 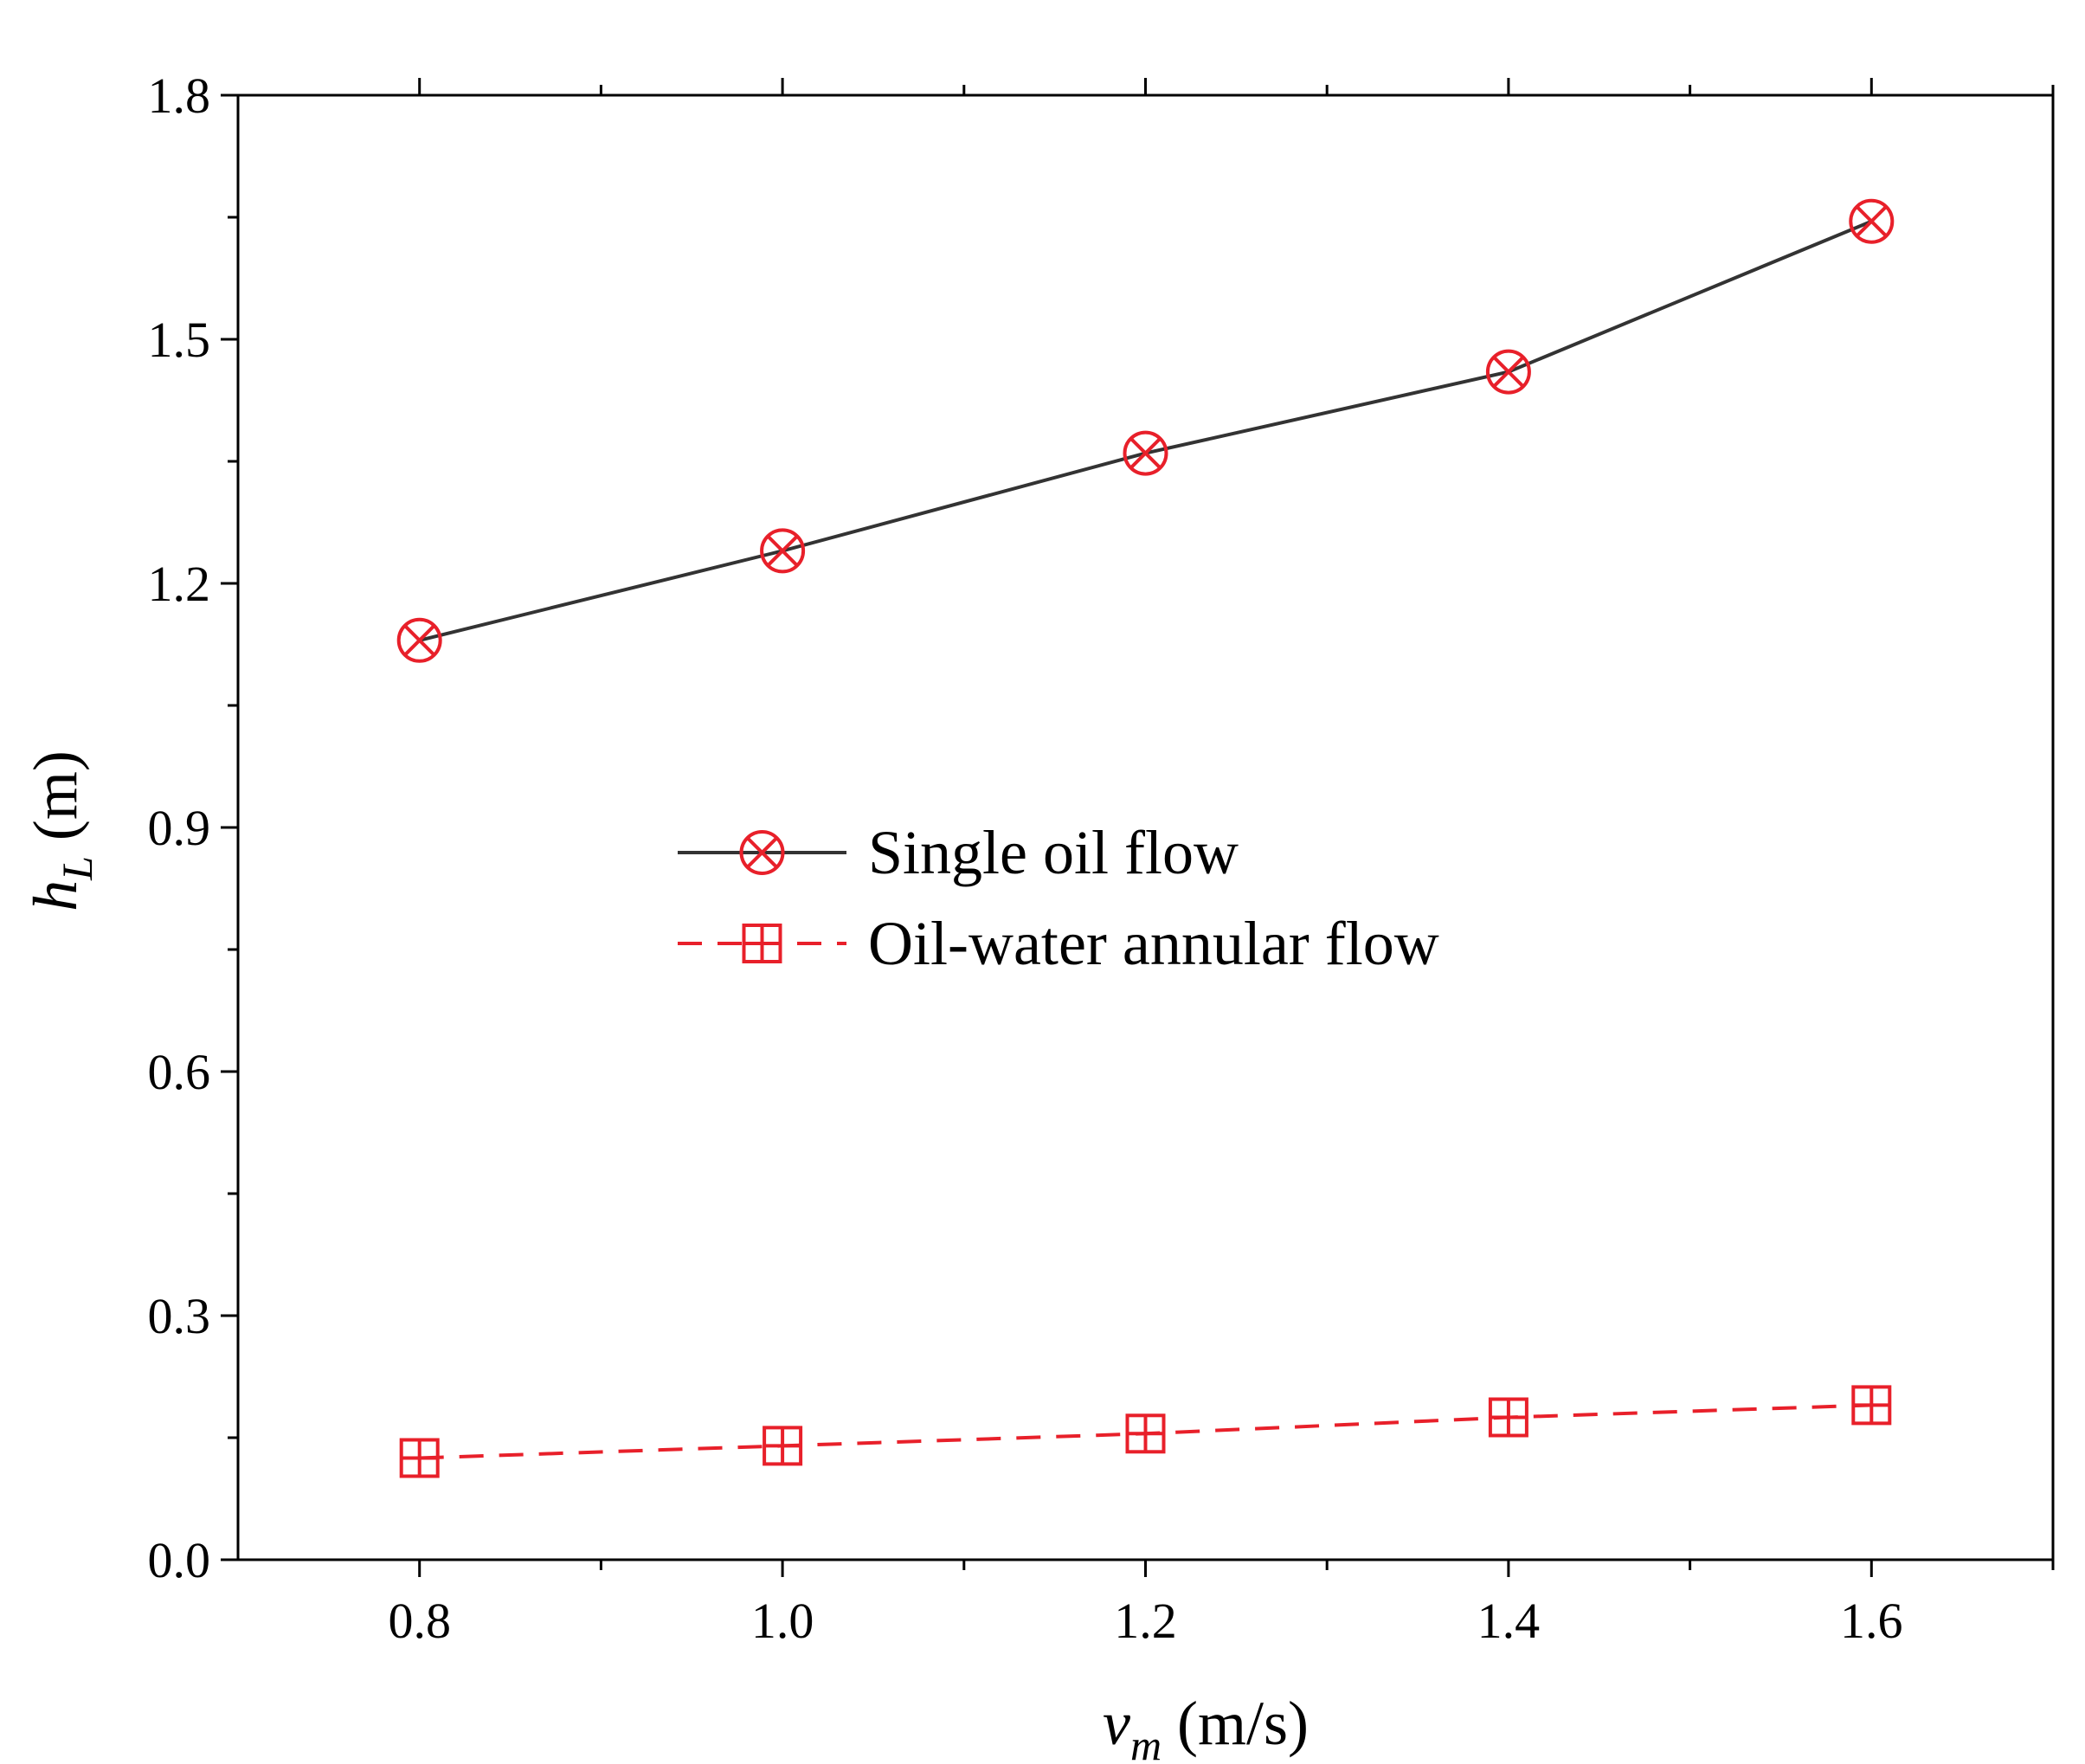 What do you see at coordinates (420, 1621) in the screenshot?
I see `x-tick-label: 0.8` at bounding box center [420, 1621].